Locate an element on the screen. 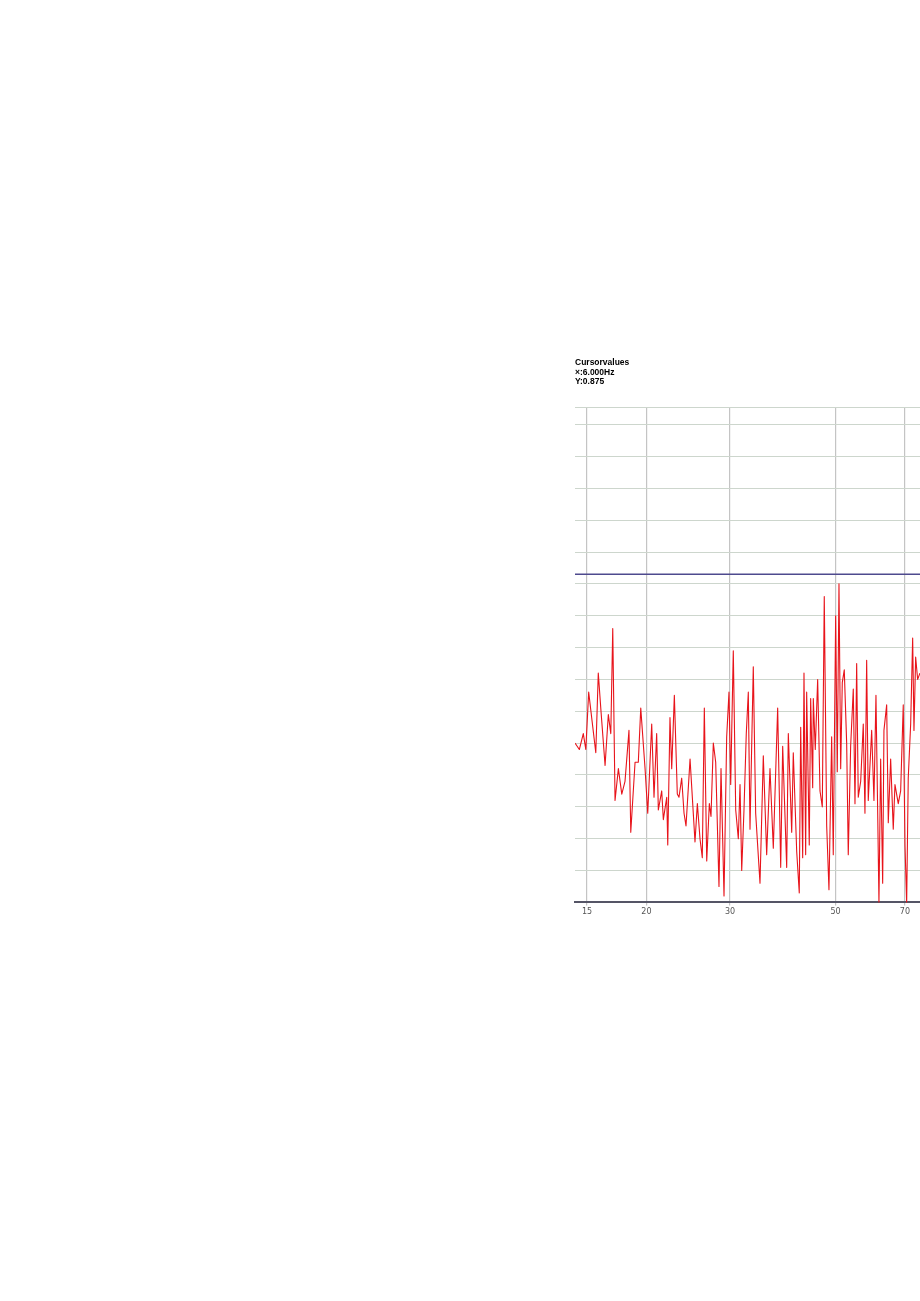 This screenshot has height=1301, width=920. x-tick-label: 20 is located at coordinates (646, 912).